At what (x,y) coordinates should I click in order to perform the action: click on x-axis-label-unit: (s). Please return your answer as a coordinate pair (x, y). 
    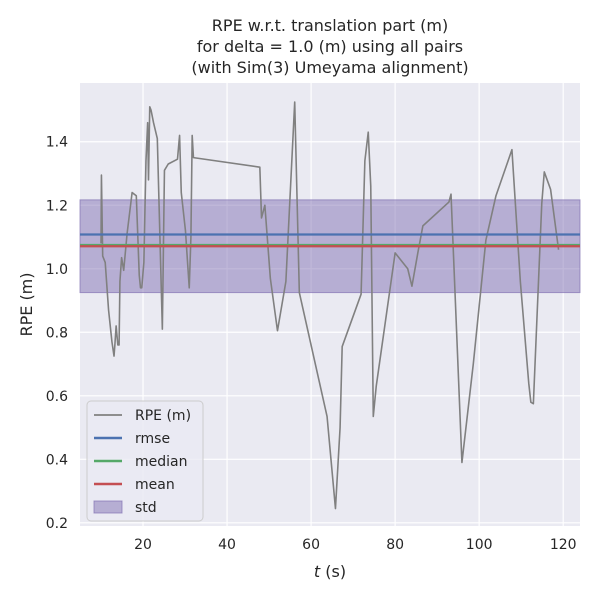
    Looking at the image, I should click on (333, 571).